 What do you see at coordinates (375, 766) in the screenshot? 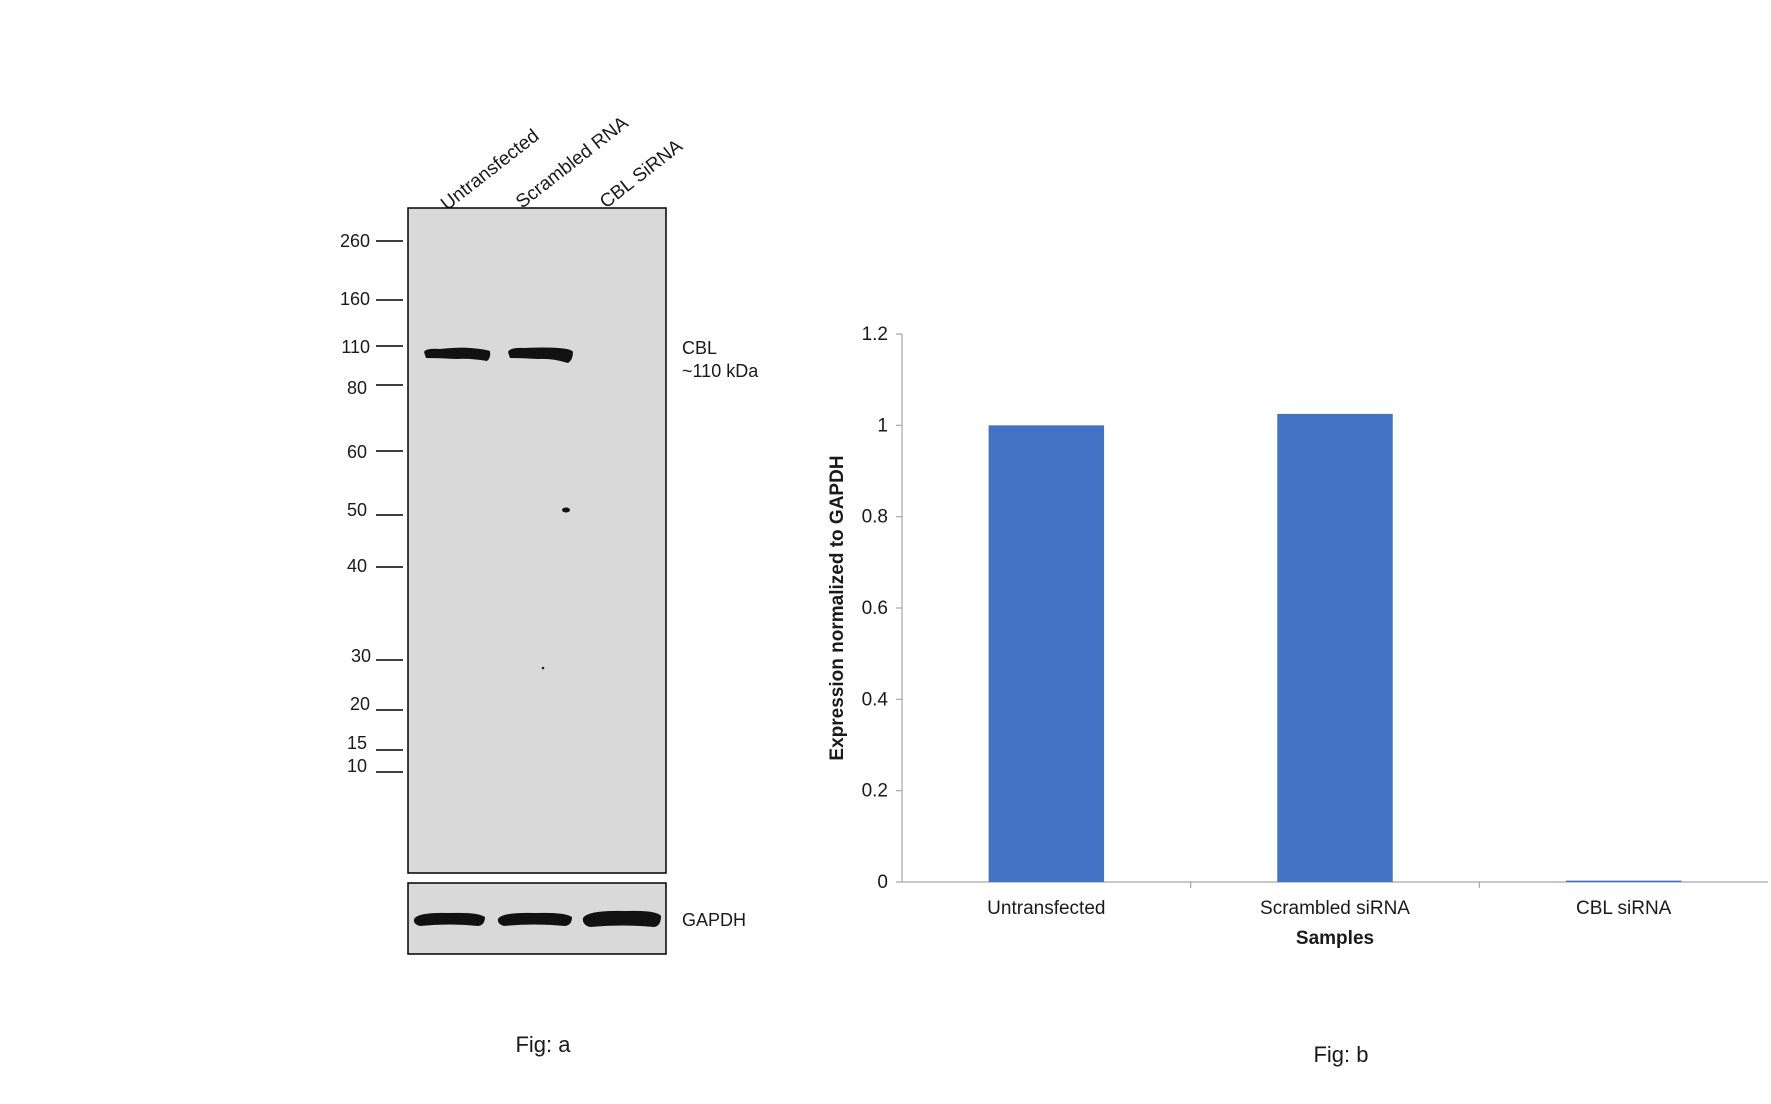
I see `mw-marker-10: 10` at bounding box center [375, 766].